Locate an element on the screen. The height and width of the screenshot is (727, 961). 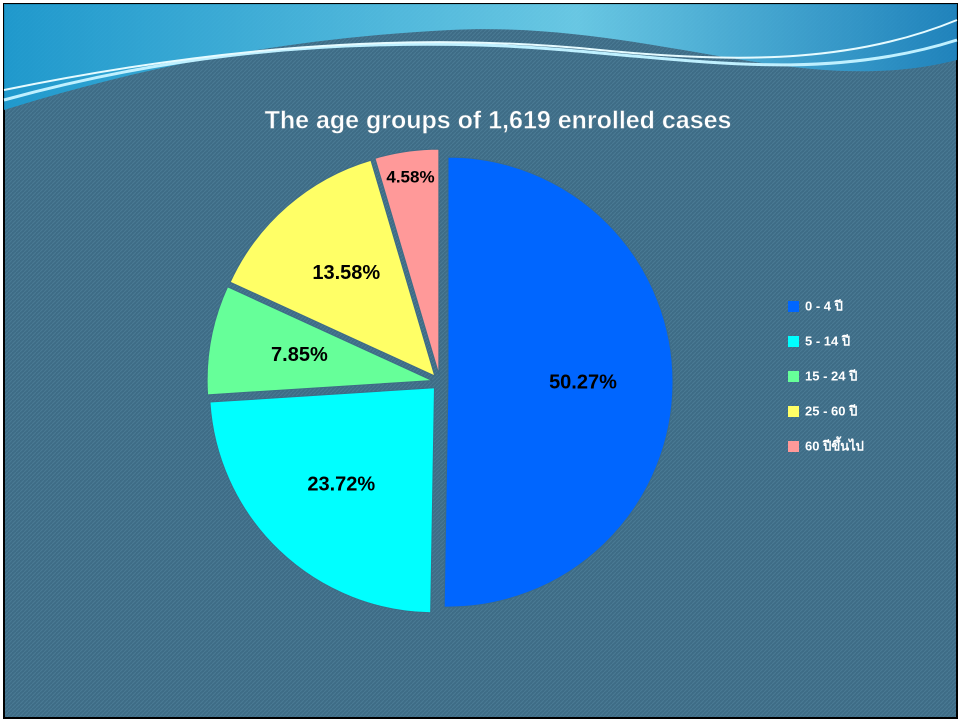
header-wave is located at coordinates (480, 57).